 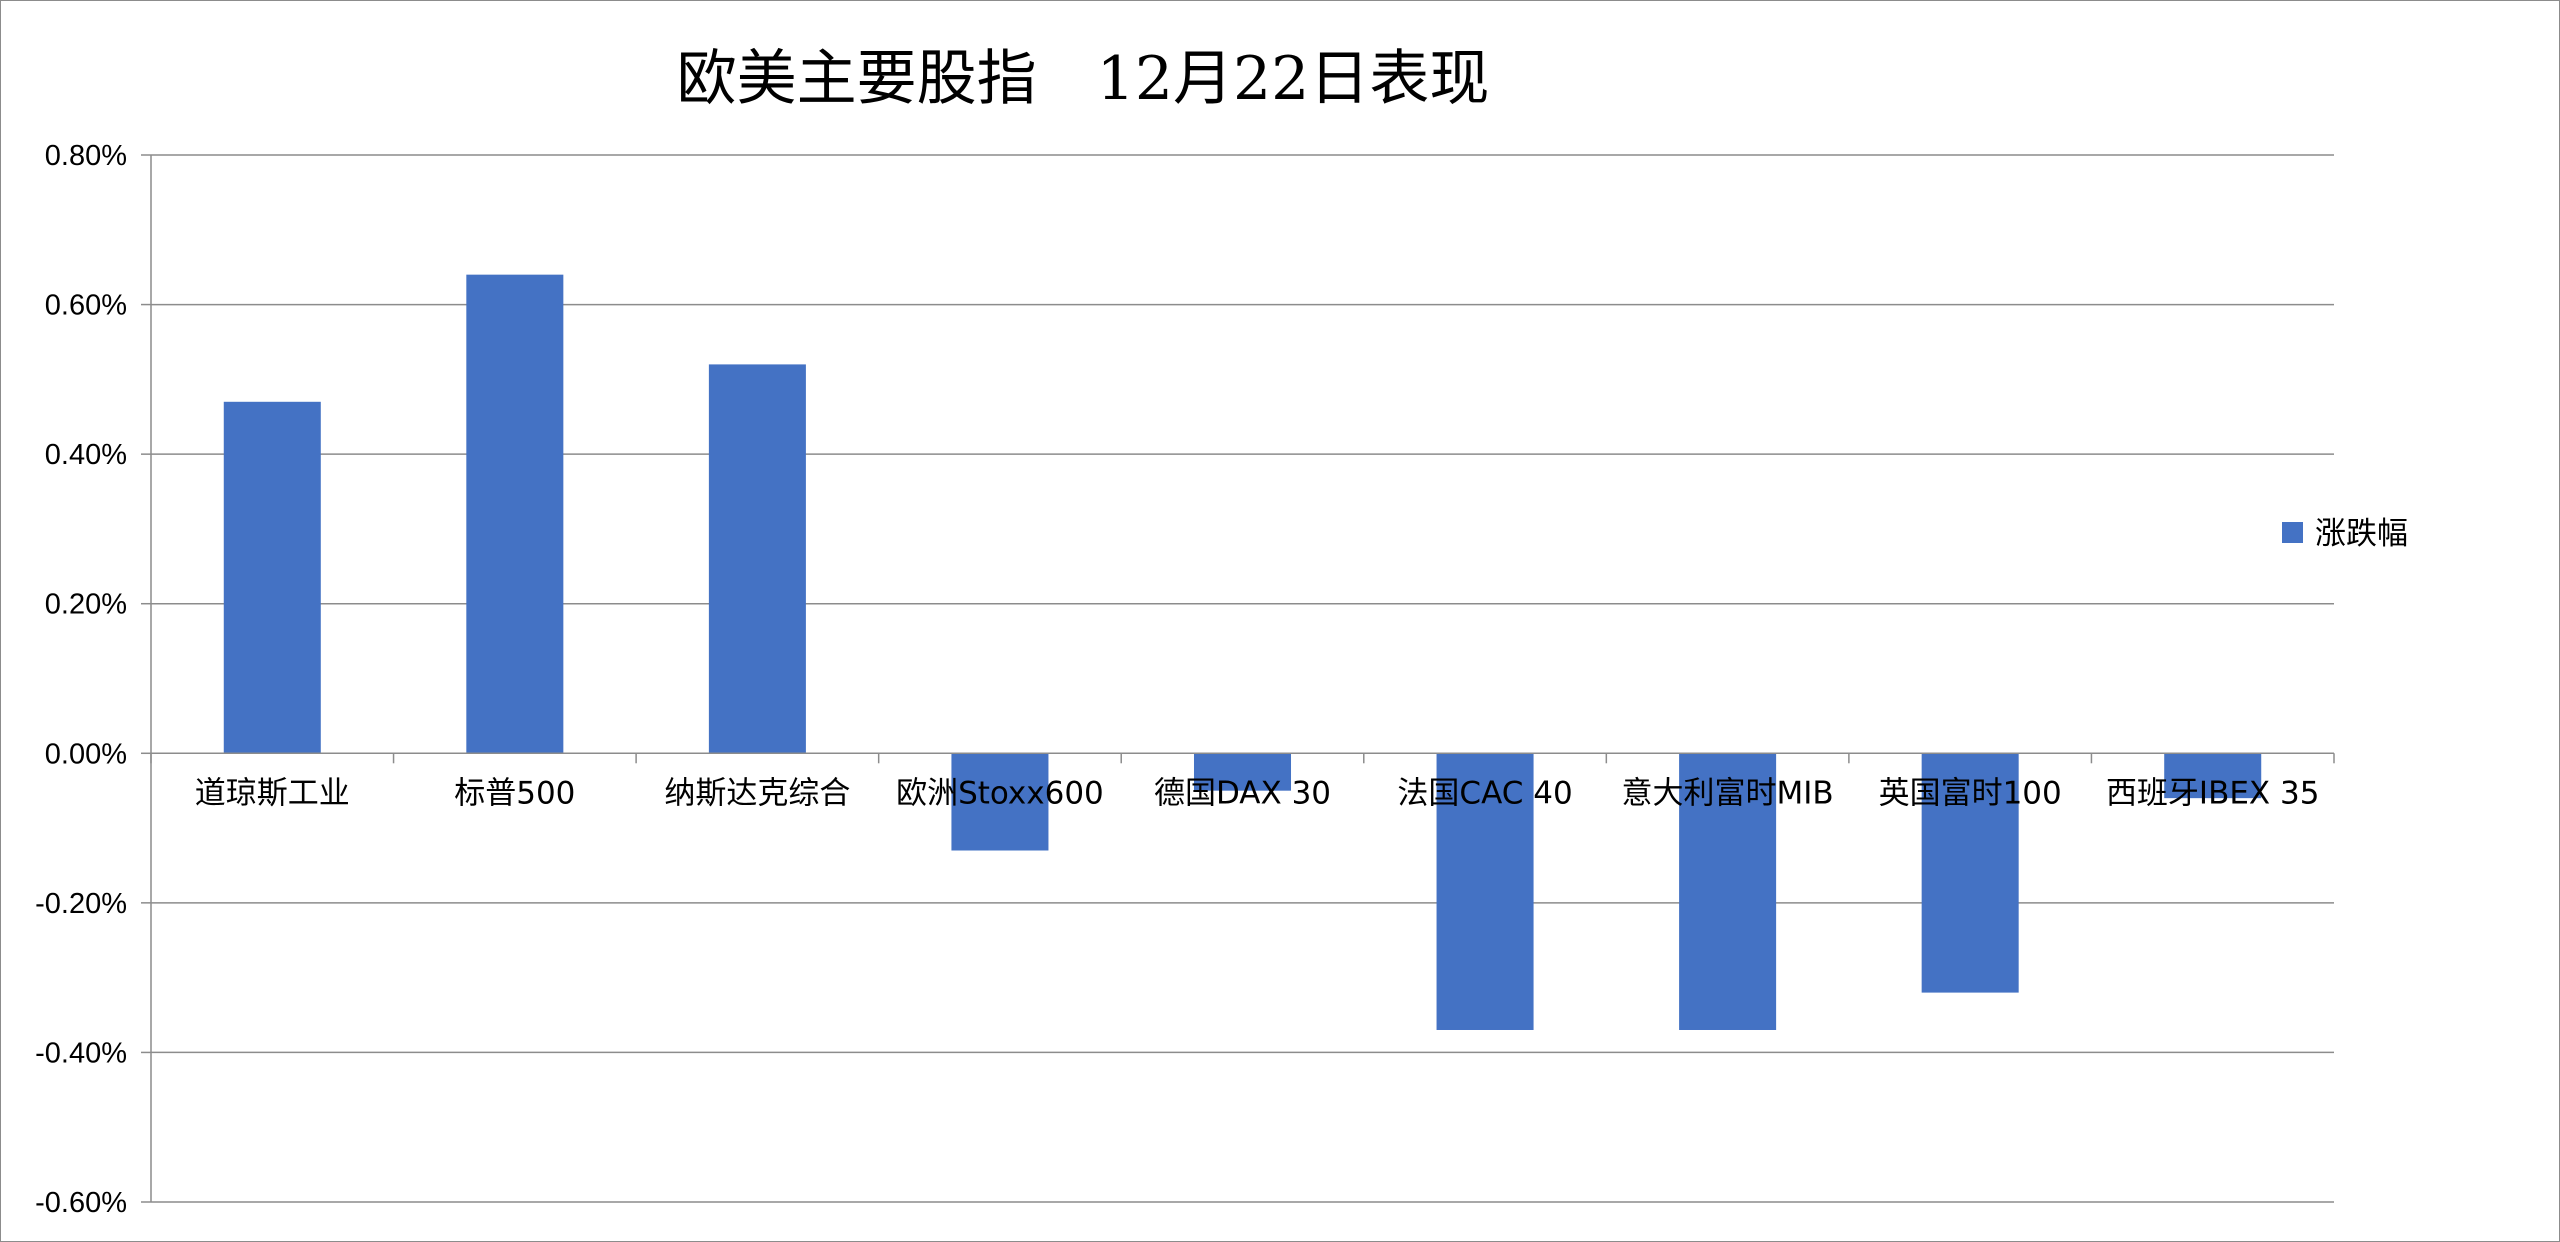 What do you see at coordinates (757, 793) in the screenshot?
I see `x-category-label: 纳斯达克综合` at bounding box center [757, 793].